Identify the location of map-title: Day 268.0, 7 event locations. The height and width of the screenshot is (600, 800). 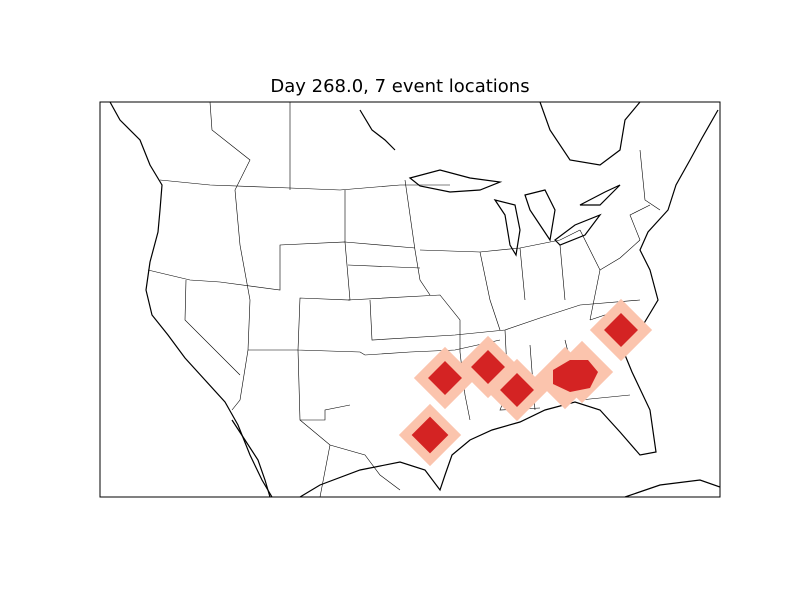
(400, 86).